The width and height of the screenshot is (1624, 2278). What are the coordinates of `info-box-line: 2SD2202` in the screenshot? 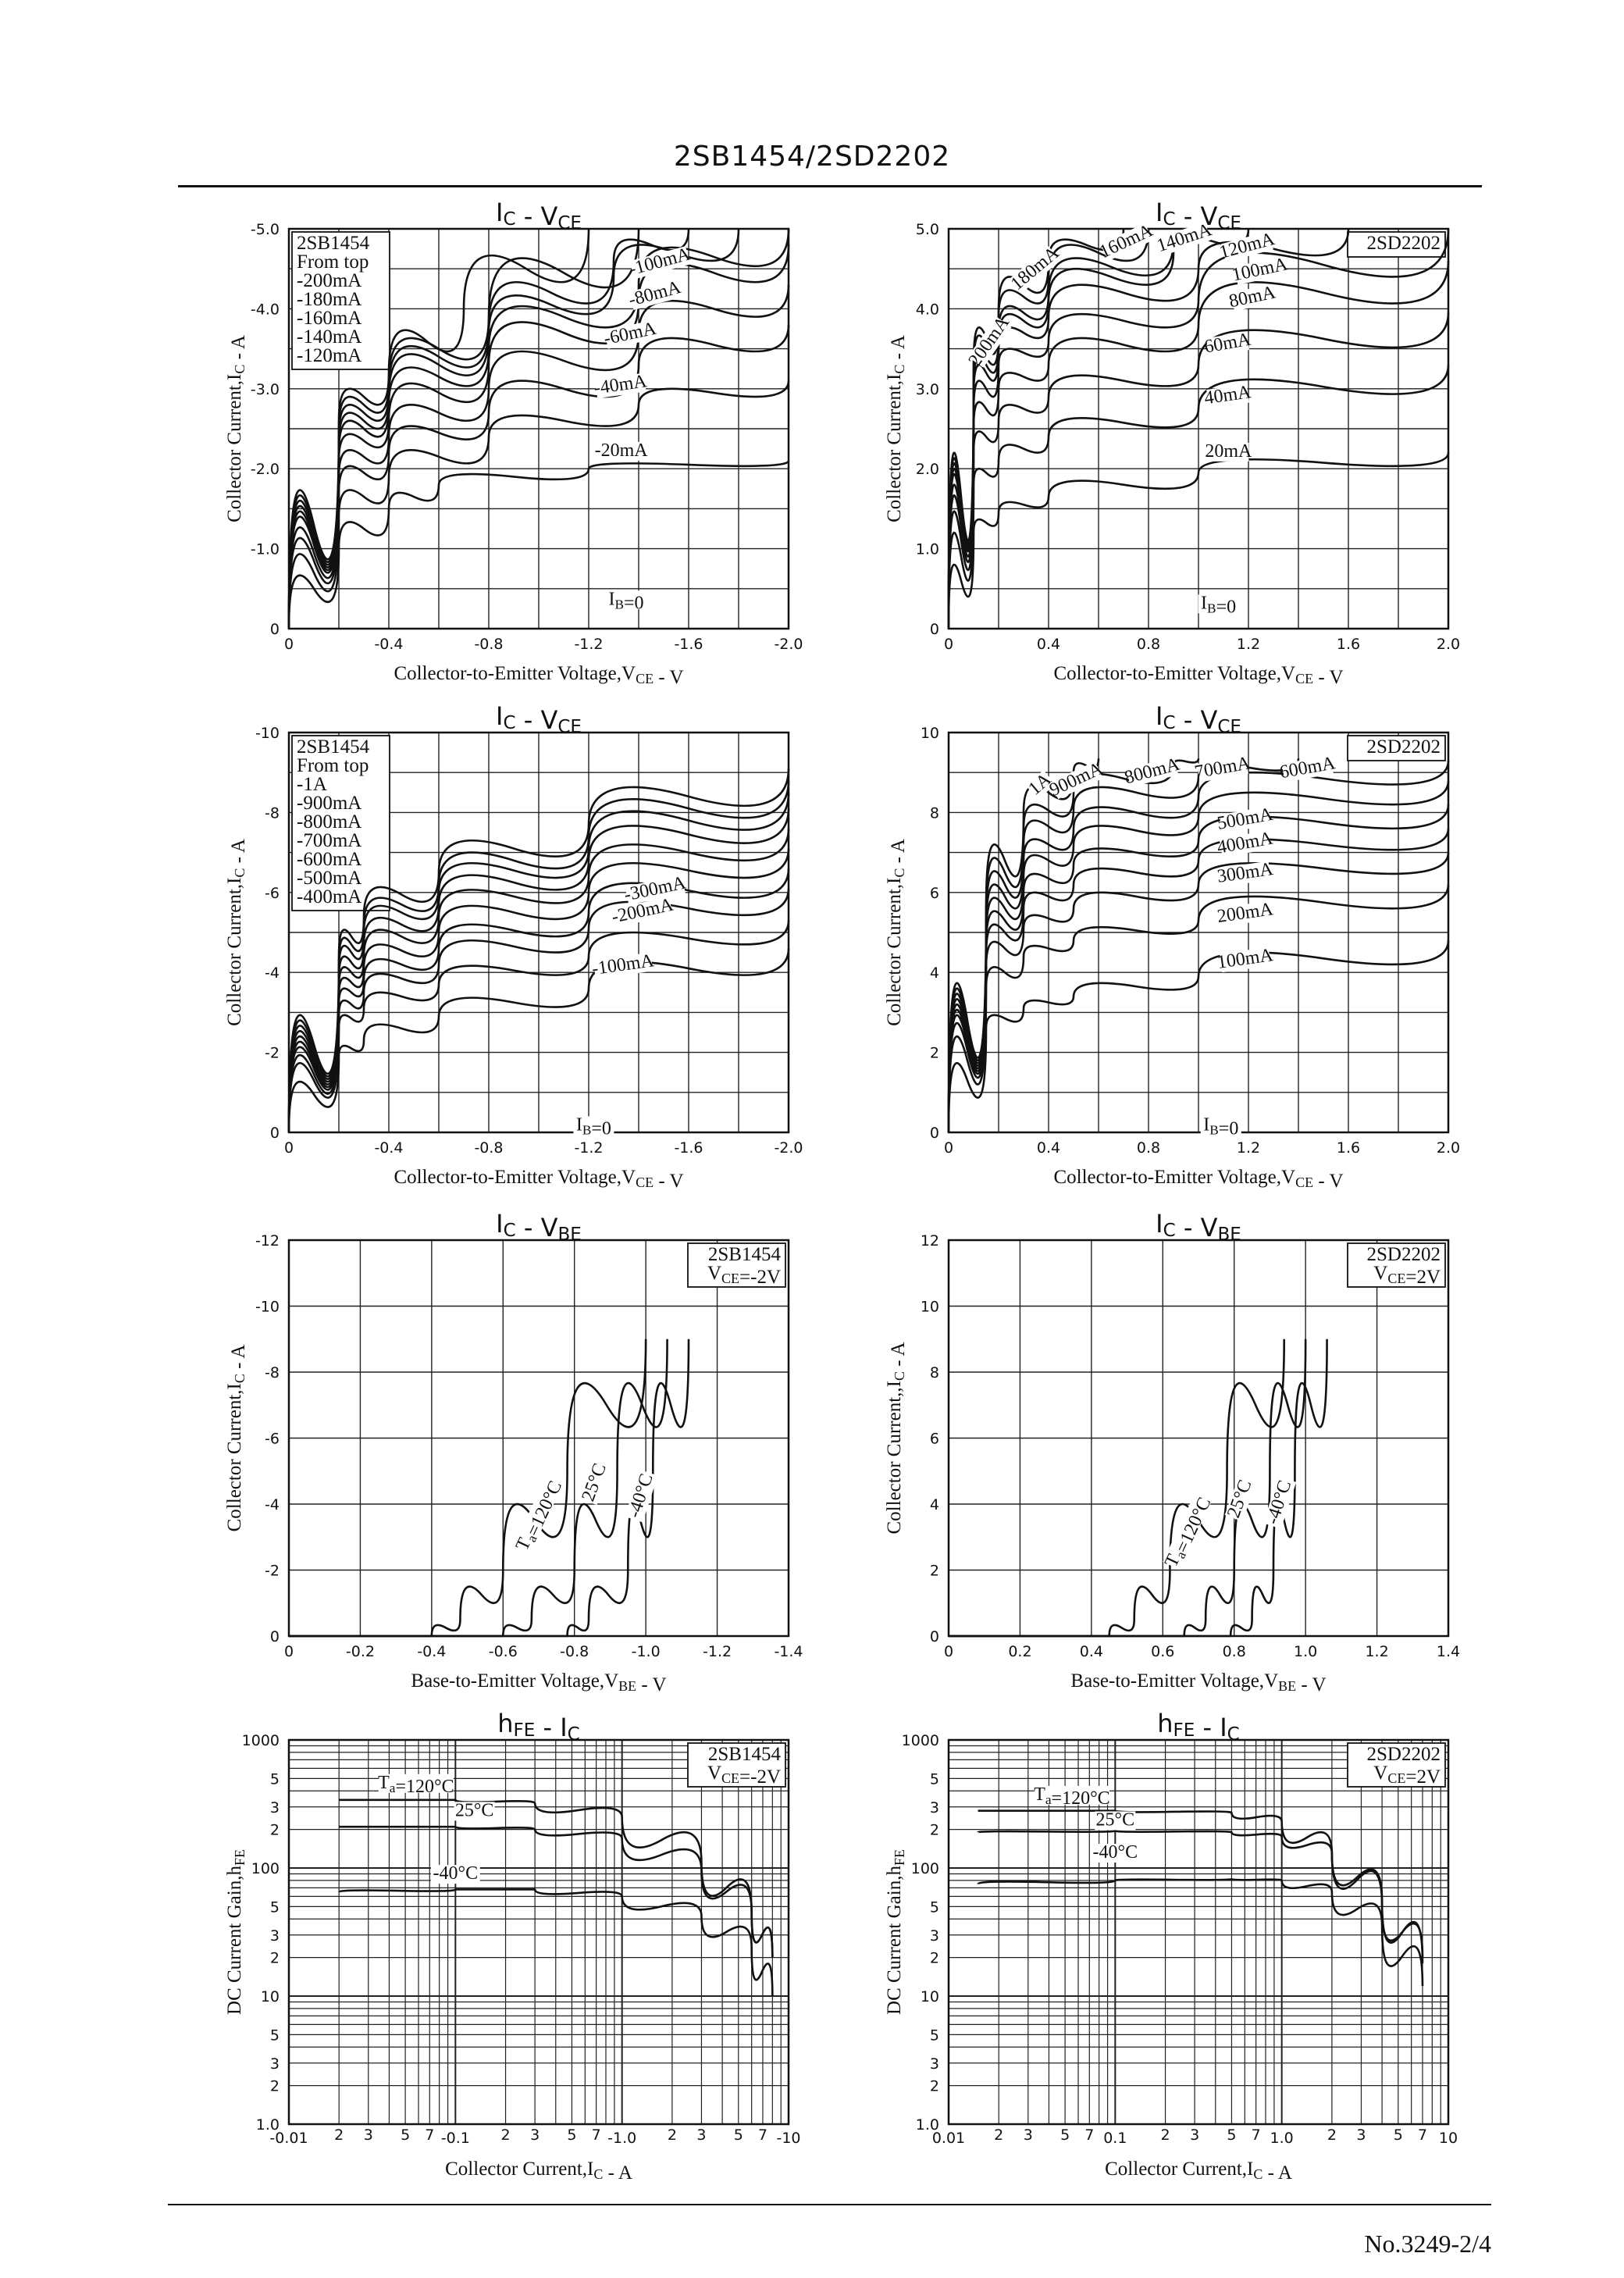 It's located at (1404, 1254).